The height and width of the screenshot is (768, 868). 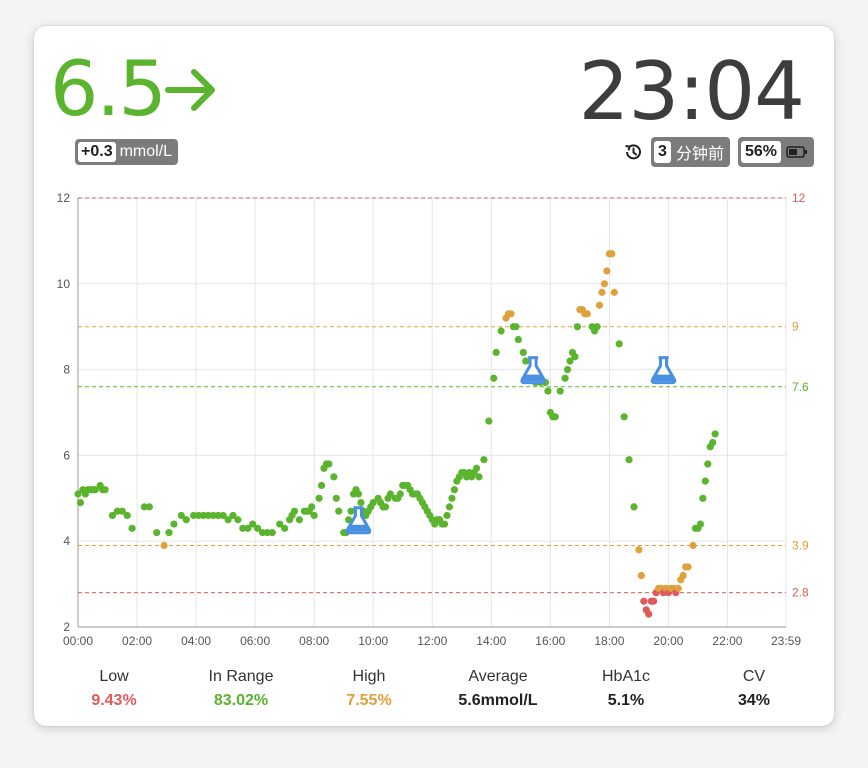 I want to click on delta-value: +0.3, so click(x=97, y=152).